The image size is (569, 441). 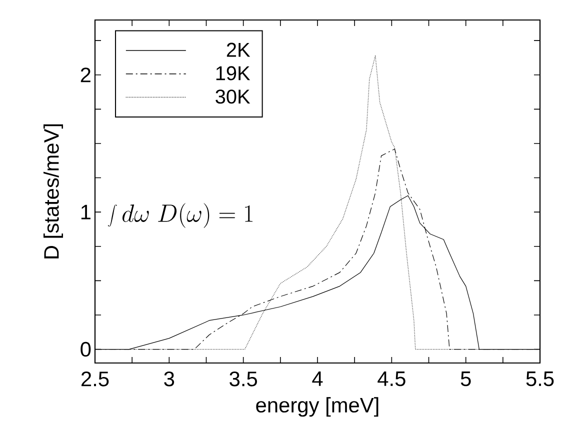 I want to click on y-tick-label: 0, so click(x=85, y=349).